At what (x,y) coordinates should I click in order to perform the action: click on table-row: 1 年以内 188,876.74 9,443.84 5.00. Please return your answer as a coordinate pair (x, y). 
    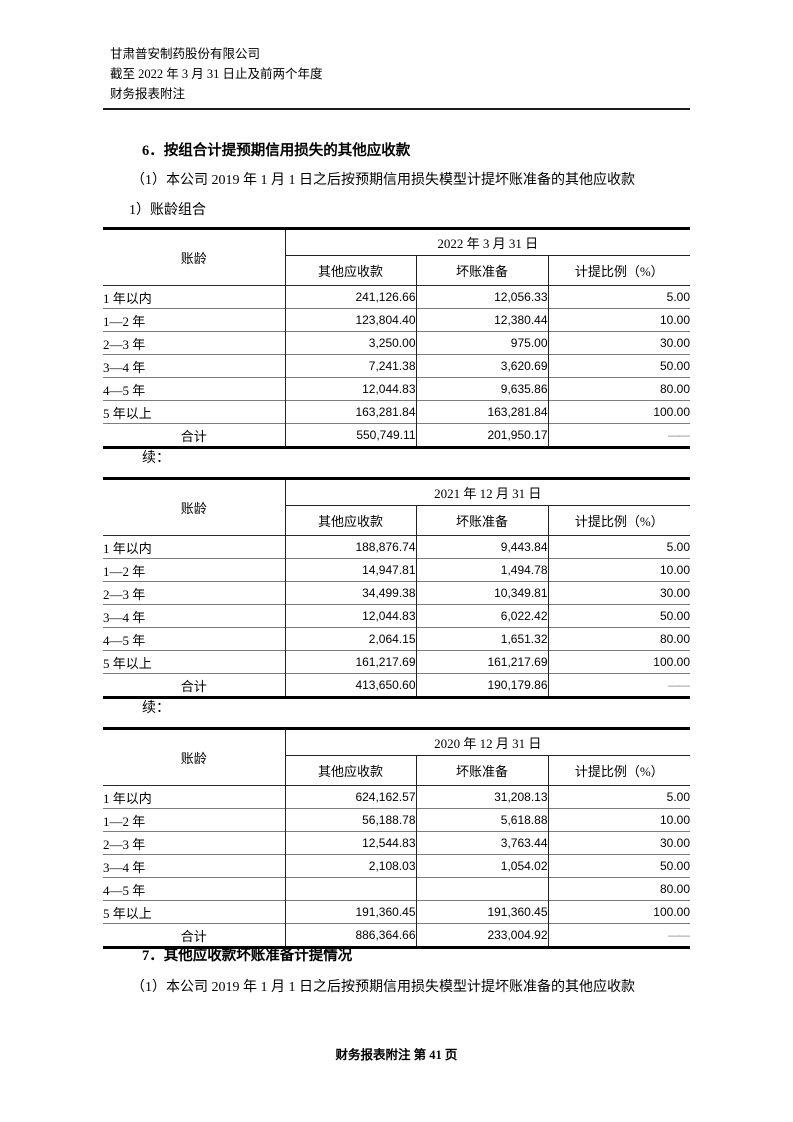
    Looking at the image, I should click on (396, 547).